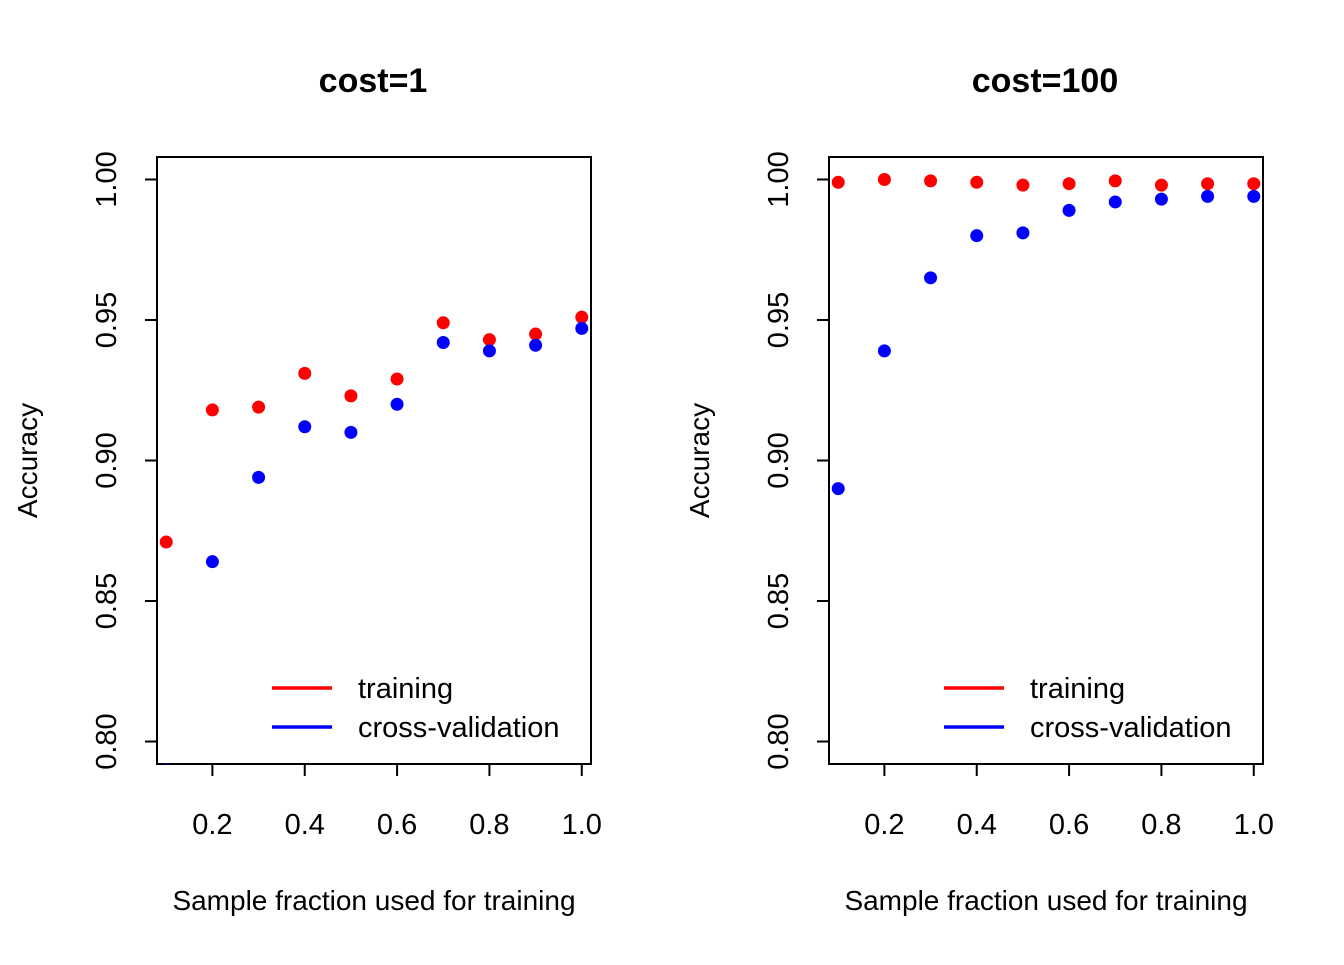 This screenshot has height=965, width=1344. I want to click on chart-title: cost=1, so click(373, 81).